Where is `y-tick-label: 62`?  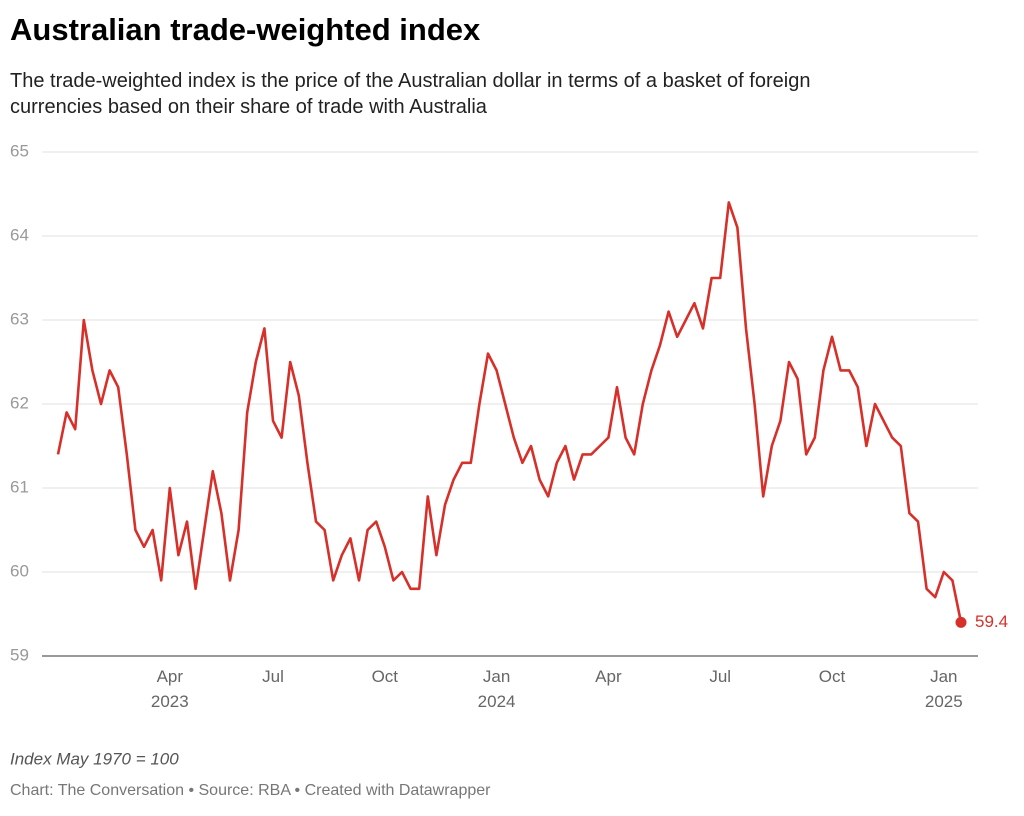 y-tick-label: 62 is located at coordinates (19, 402).